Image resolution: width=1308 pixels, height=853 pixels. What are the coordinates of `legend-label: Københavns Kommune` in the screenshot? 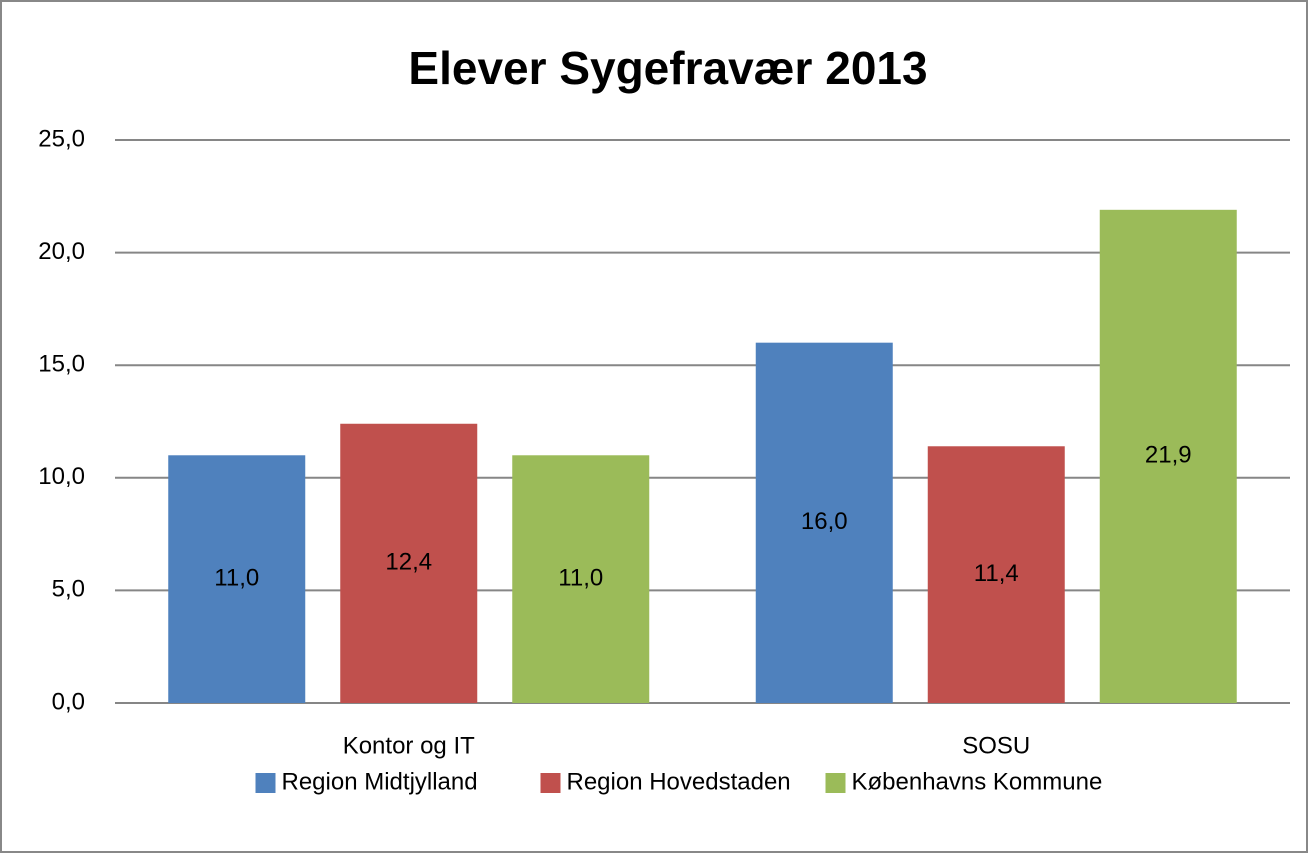 It's located at (977, 781).